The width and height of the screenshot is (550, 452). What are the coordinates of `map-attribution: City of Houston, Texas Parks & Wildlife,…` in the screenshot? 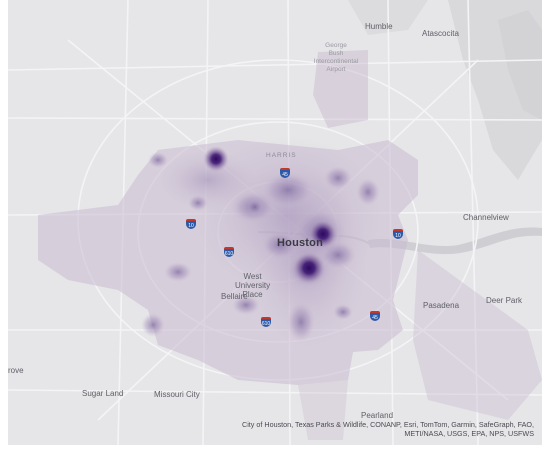 It's located at (388, 429).